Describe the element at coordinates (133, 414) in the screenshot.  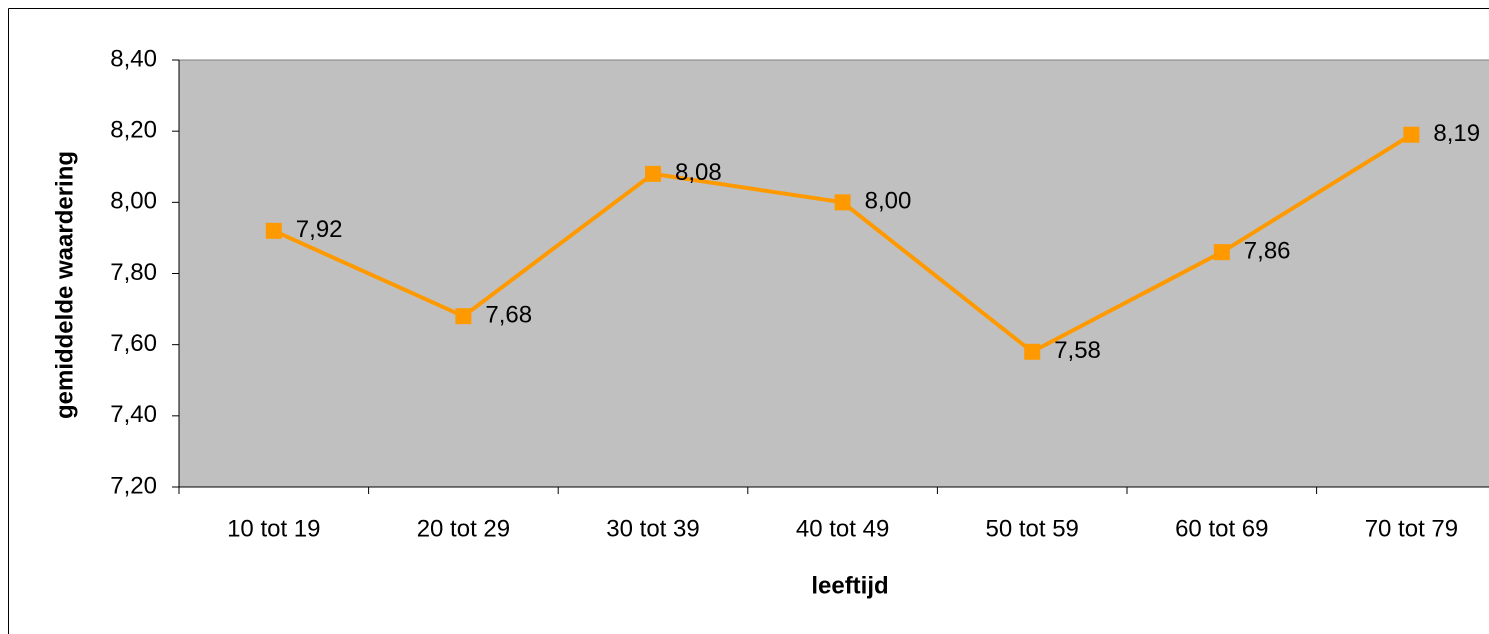
I see `y-tick-label: 7,40` at that location.